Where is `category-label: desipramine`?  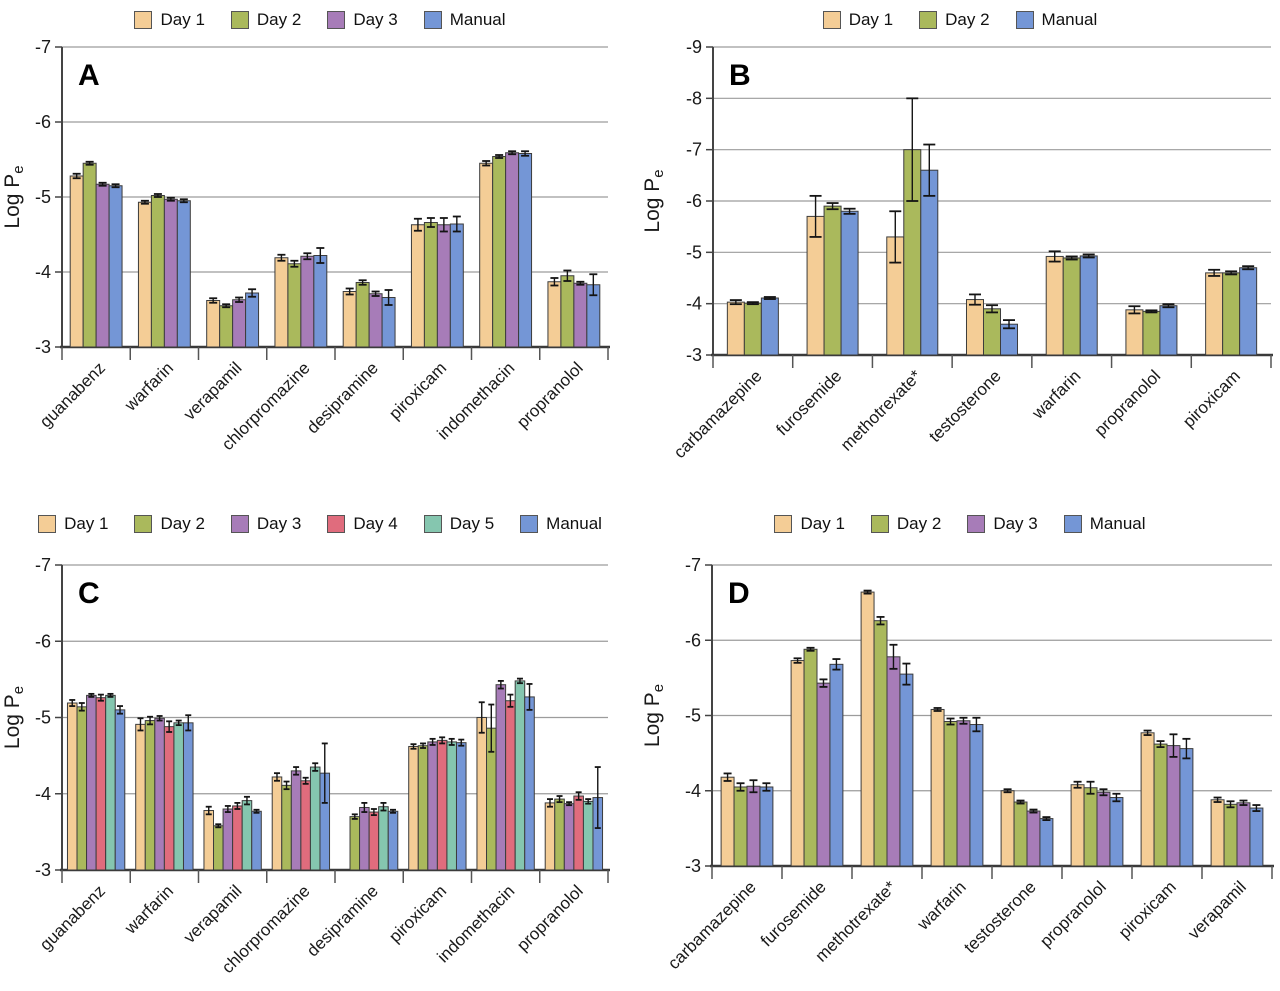
category-label: desipramine is located at coordinates (342, 397).